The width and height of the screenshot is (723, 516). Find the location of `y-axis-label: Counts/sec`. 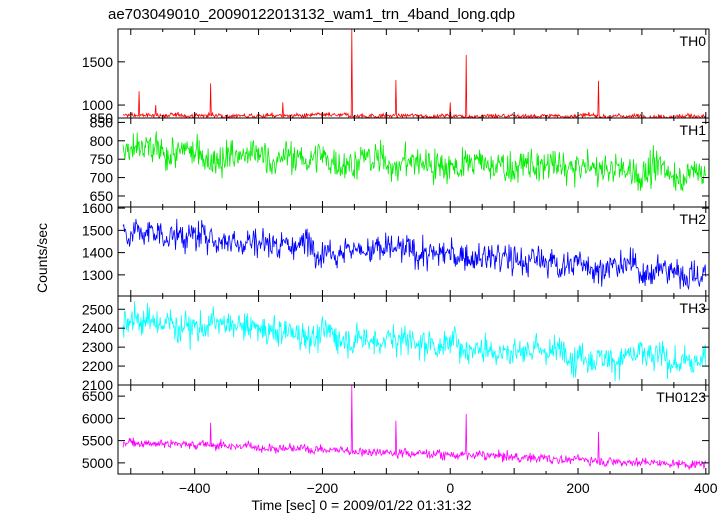

y-axis-label: Counts/sec is located at coordinates (42, 258).